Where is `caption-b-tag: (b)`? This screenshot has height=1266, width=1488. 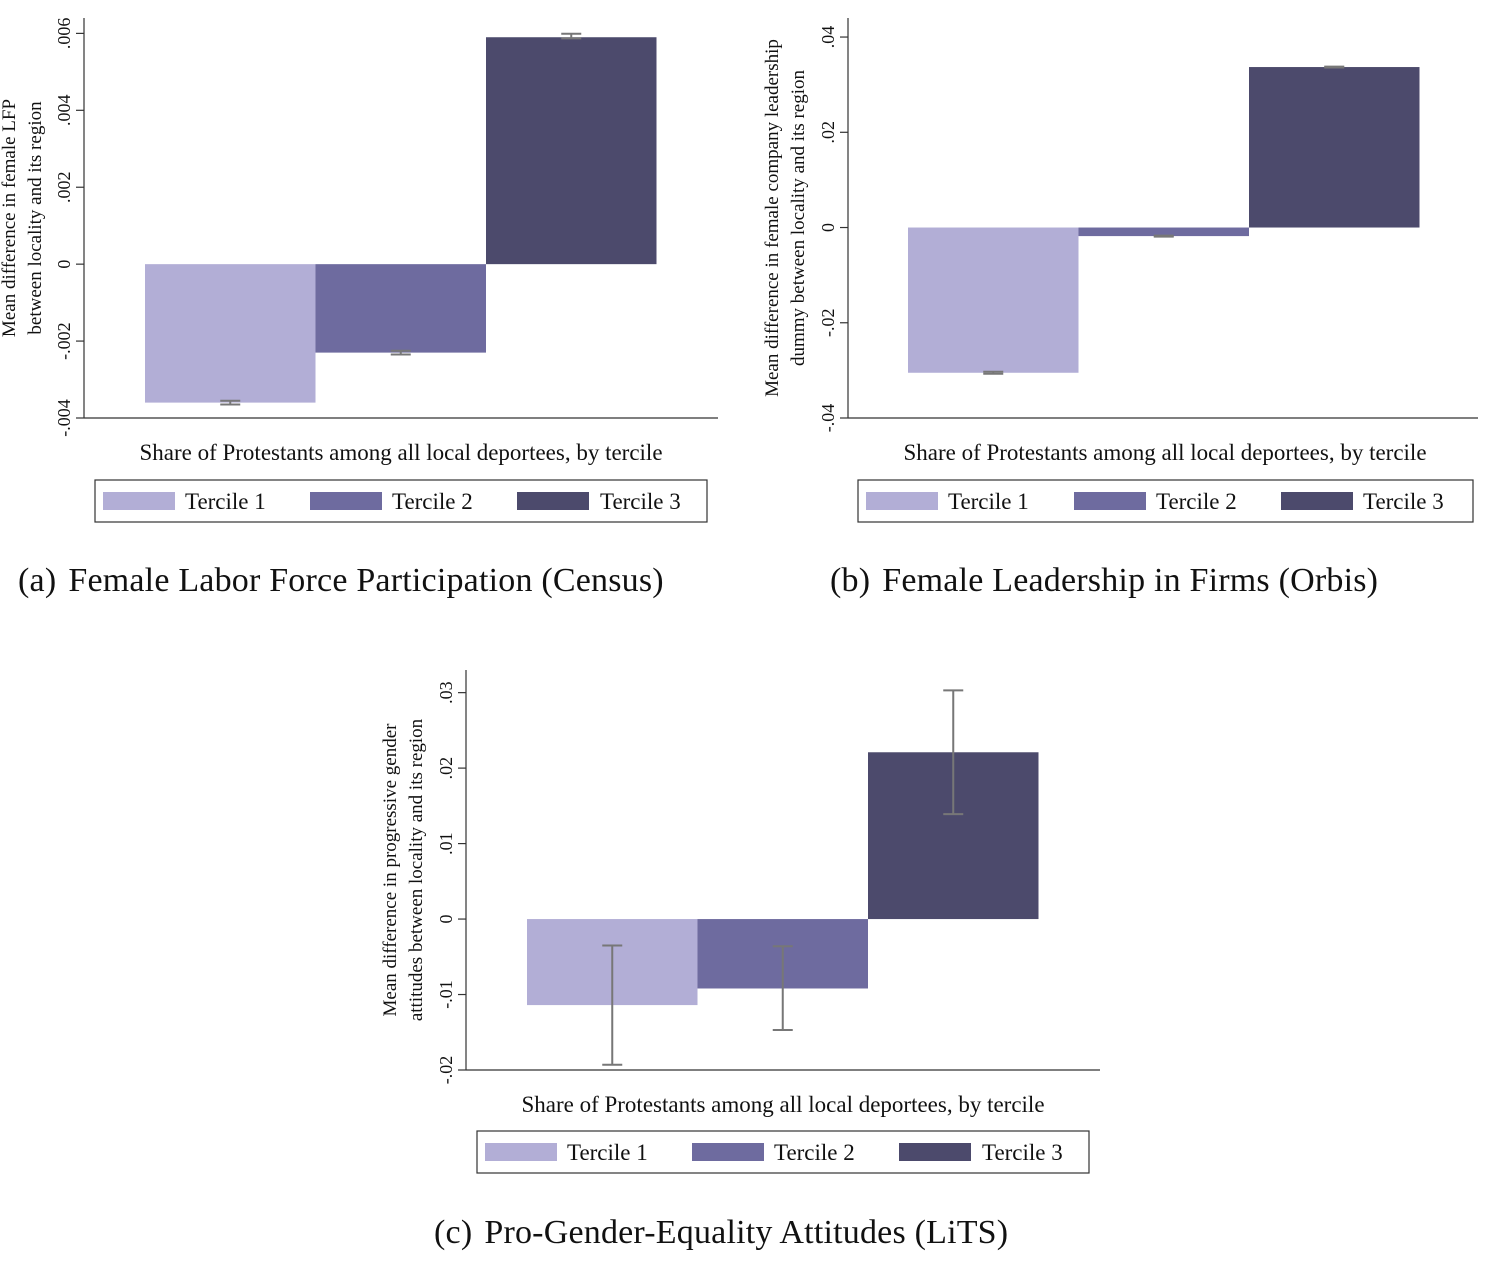 caption-b-tag: (b) is located at coordinates (850, 580).